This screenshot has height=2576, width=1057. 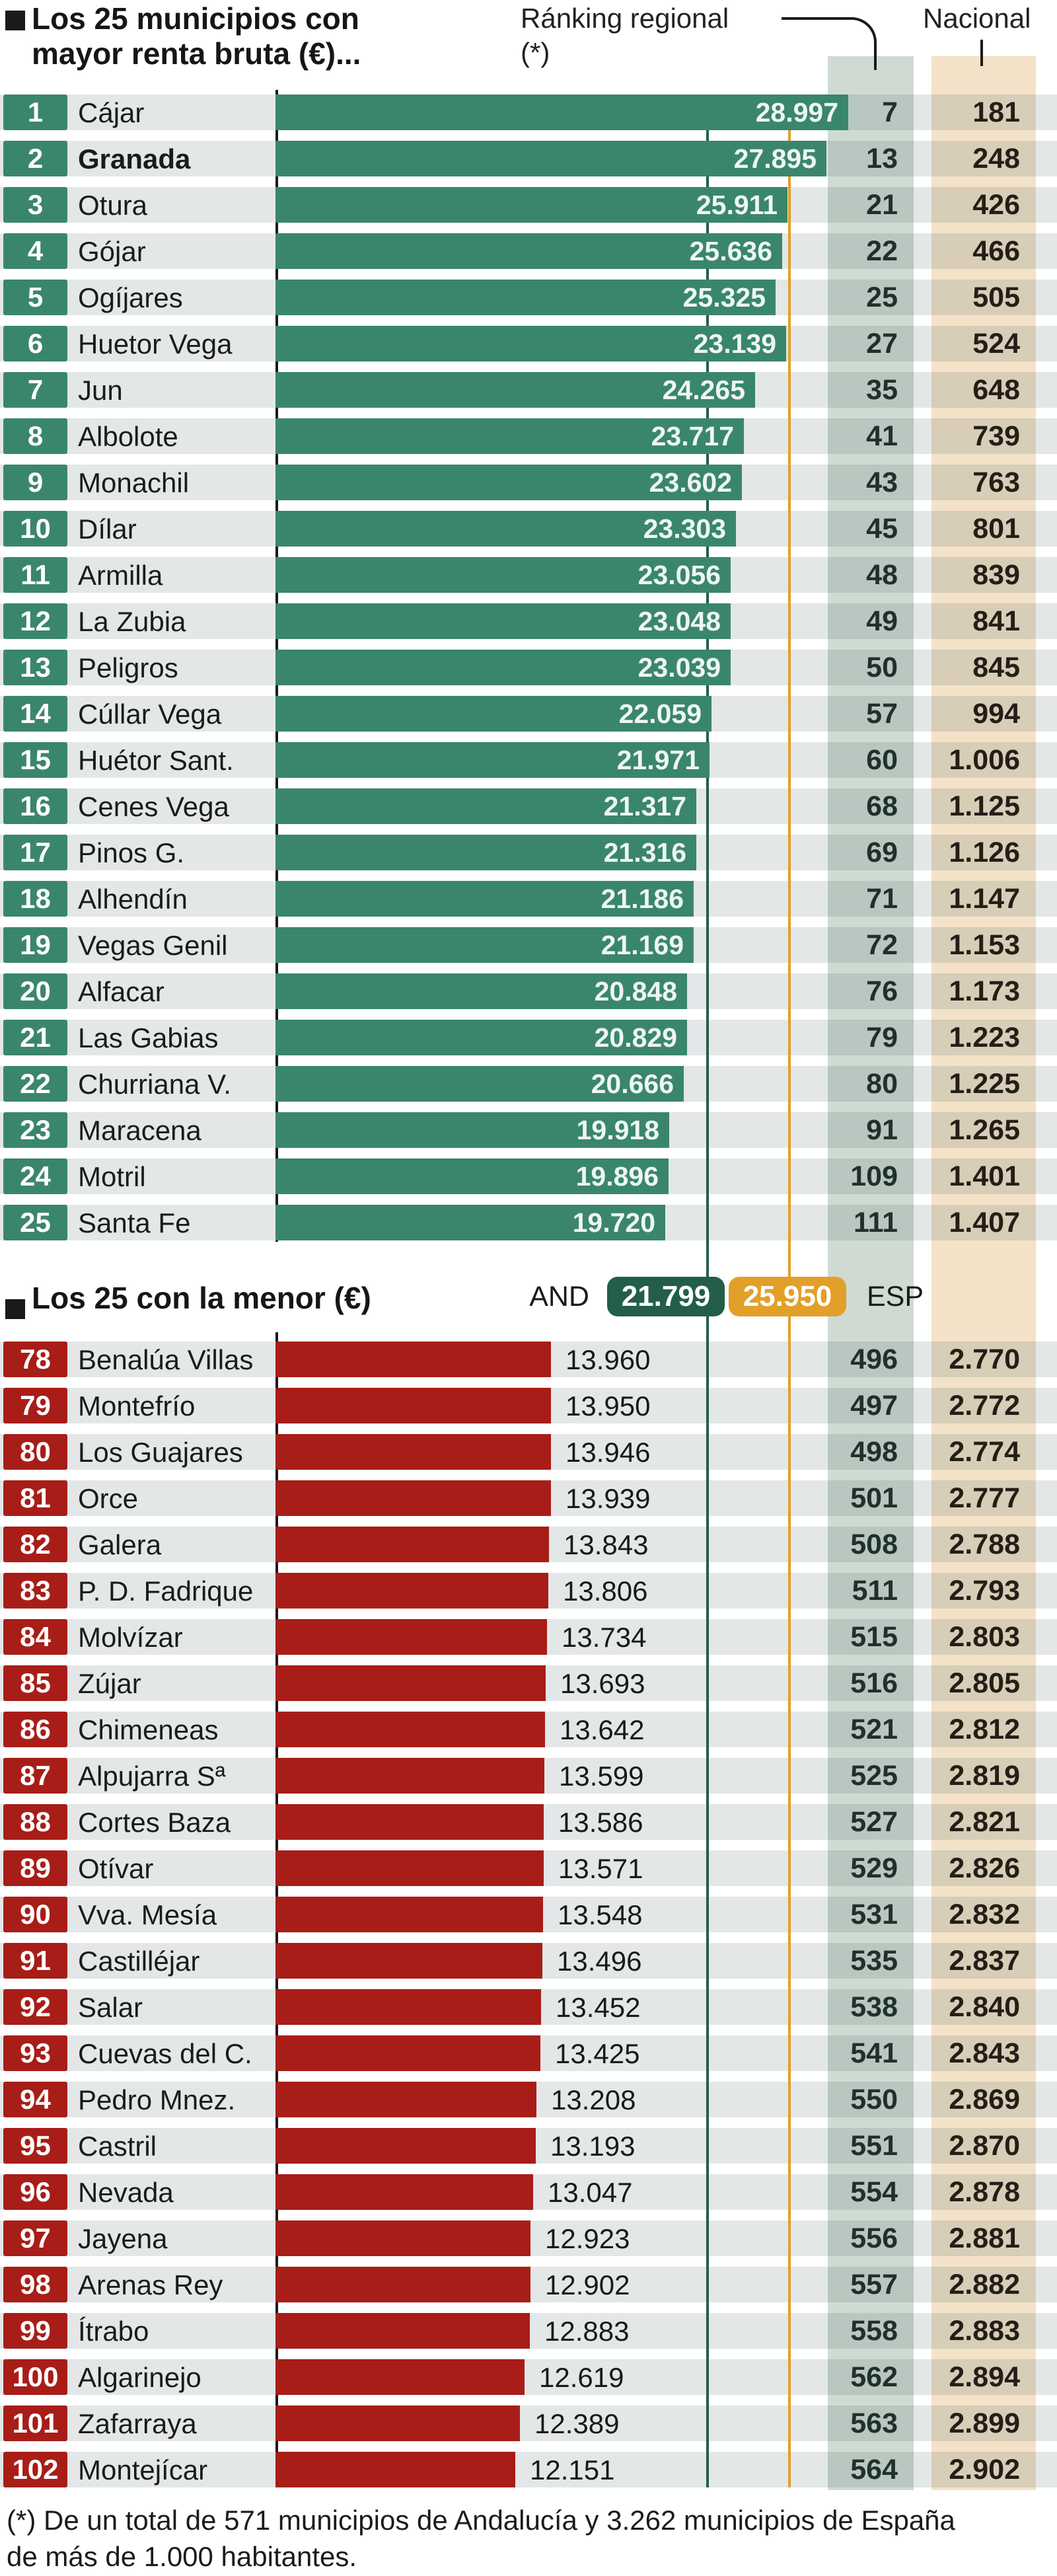 What do you see at coordinates (528, 1822) in the screenshot?
I see `table-row: 88 Cortes Baza 13.586 527 2.821` at bounding box center [528, 1822].